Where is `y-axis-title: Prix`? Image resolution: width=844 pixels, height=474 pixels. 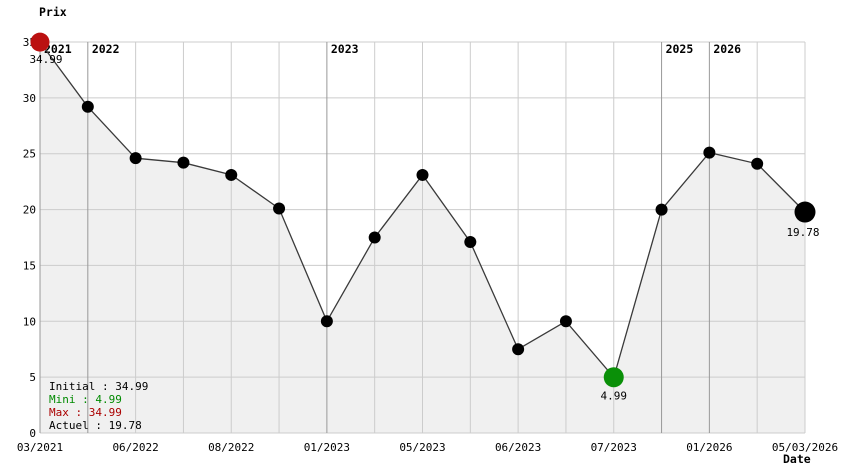
y-axis-title: Prix is located at coordinates (53, 12).